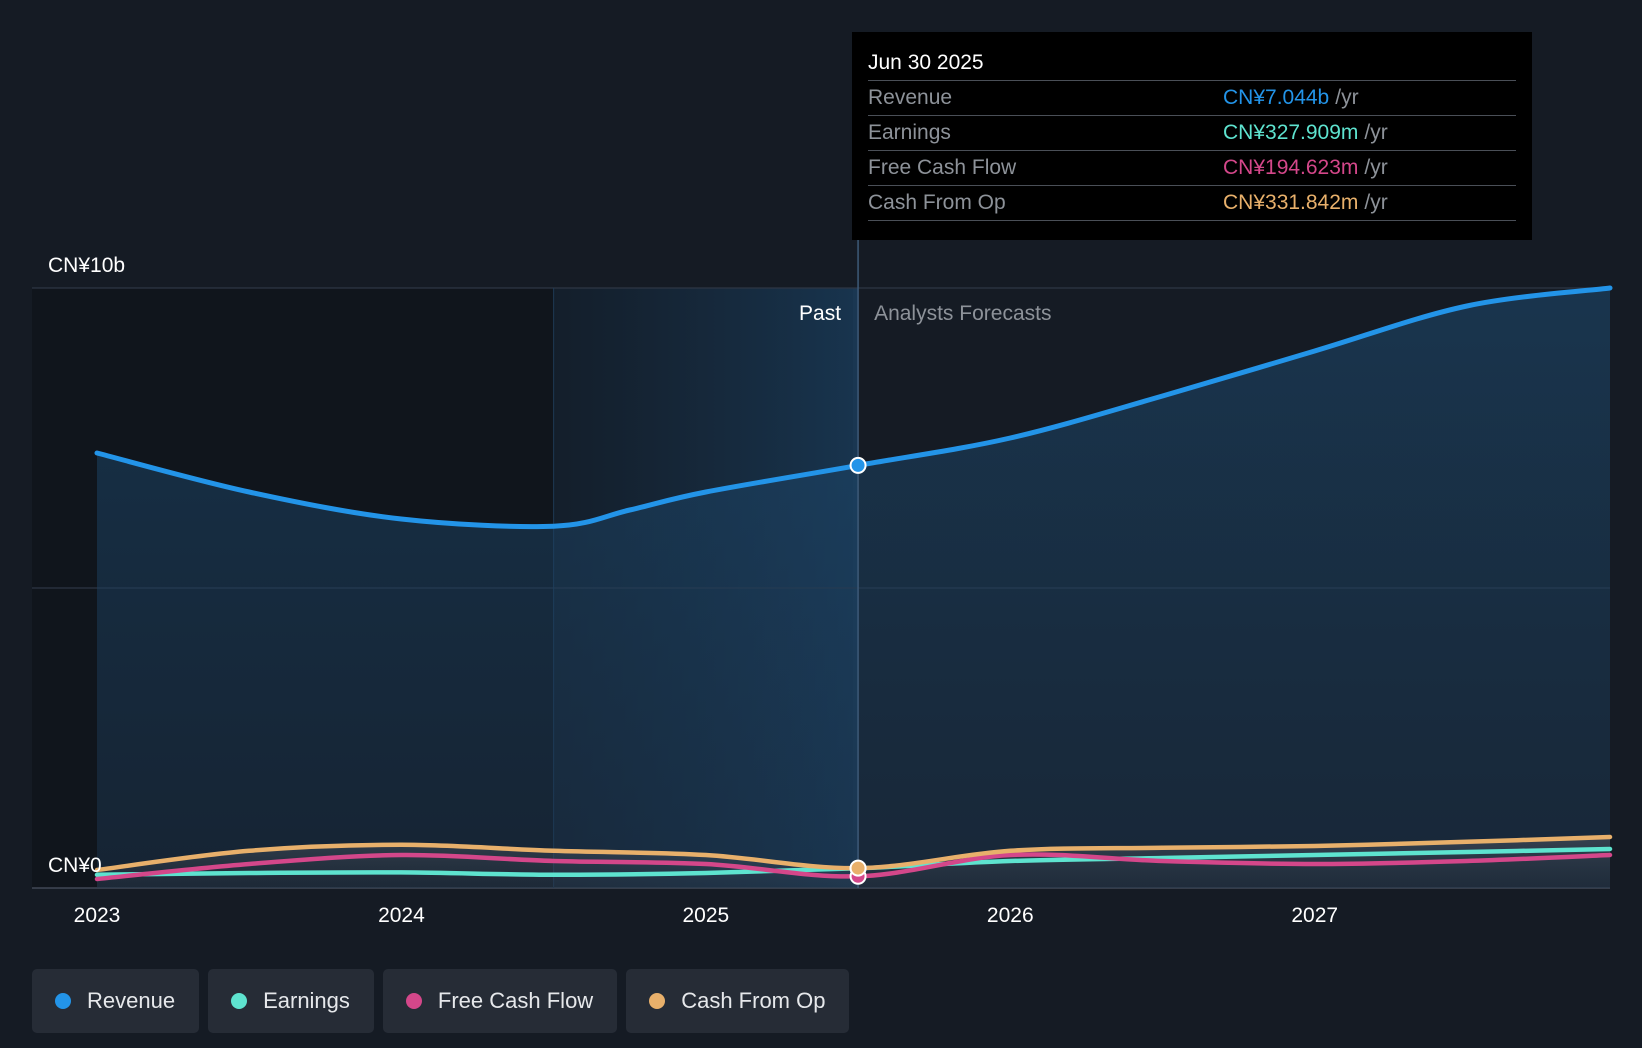 This screenshot has width=1642, height=1048. Describe the element at coordinates (1010, 915) in the screenshot. I see `x-tick-label: 2026` at that location.